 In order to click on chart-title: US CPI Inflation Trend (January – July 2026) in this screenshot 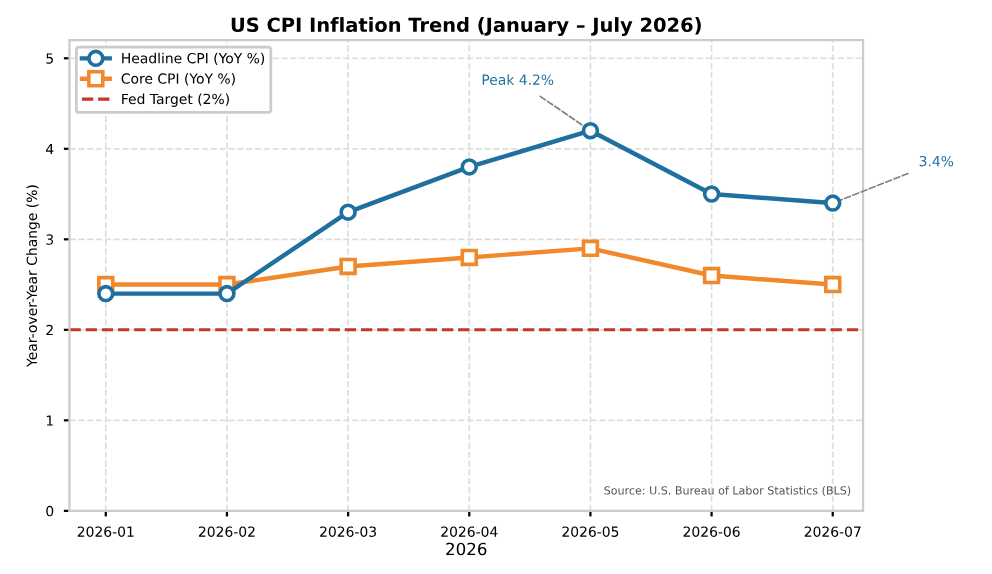, I will do `click(466, 27)`.